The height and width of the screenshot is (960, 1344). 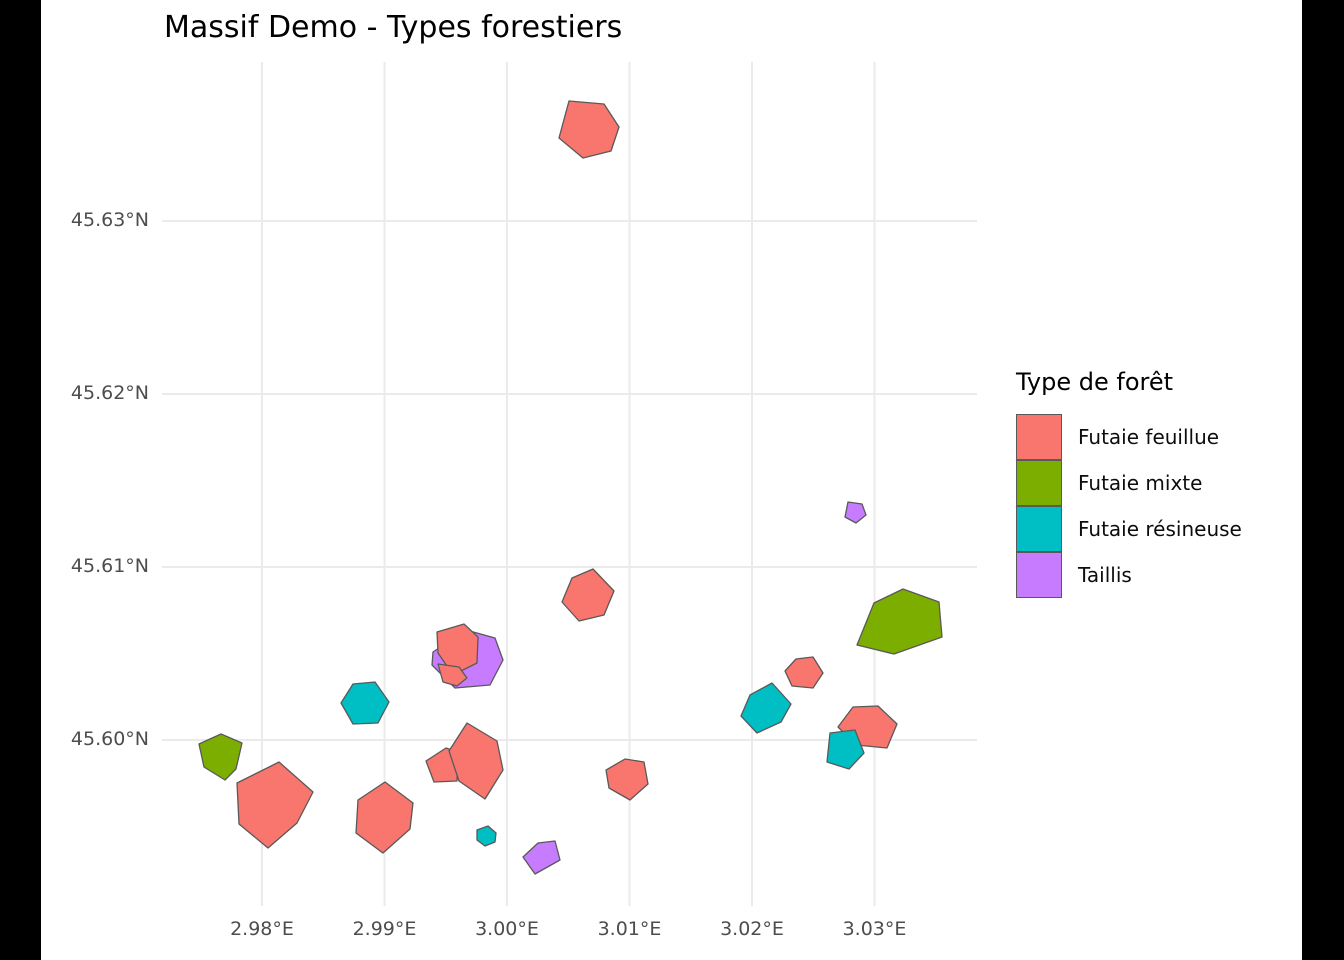 I want to click on legend-entry: Futaie mixte, so click(x=1156, y=482).